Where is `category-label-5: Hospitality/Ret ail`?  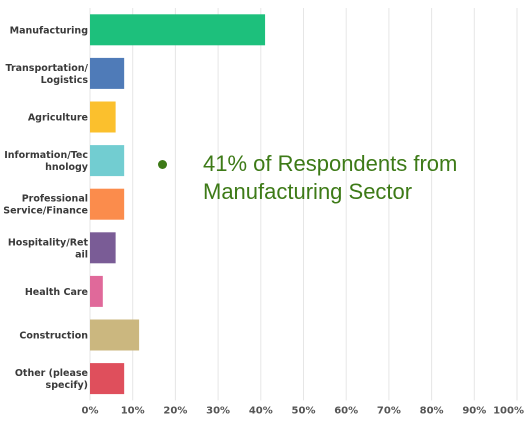 category-label-5: Hospitality/Ret ail is located at coordinates (48, 248).